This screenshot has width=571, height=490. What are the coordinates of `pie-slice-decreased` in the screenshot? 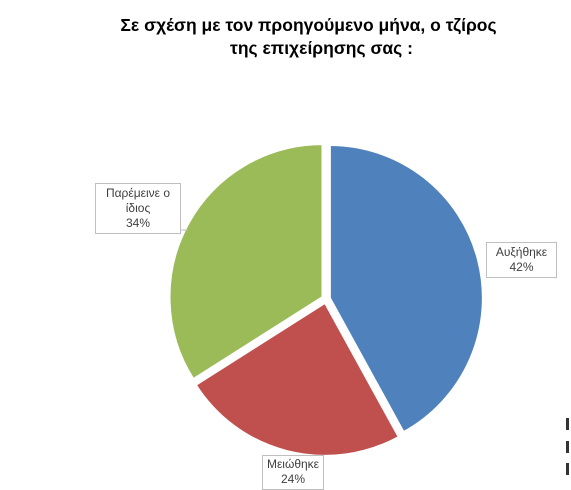 It's located at (297, 379).